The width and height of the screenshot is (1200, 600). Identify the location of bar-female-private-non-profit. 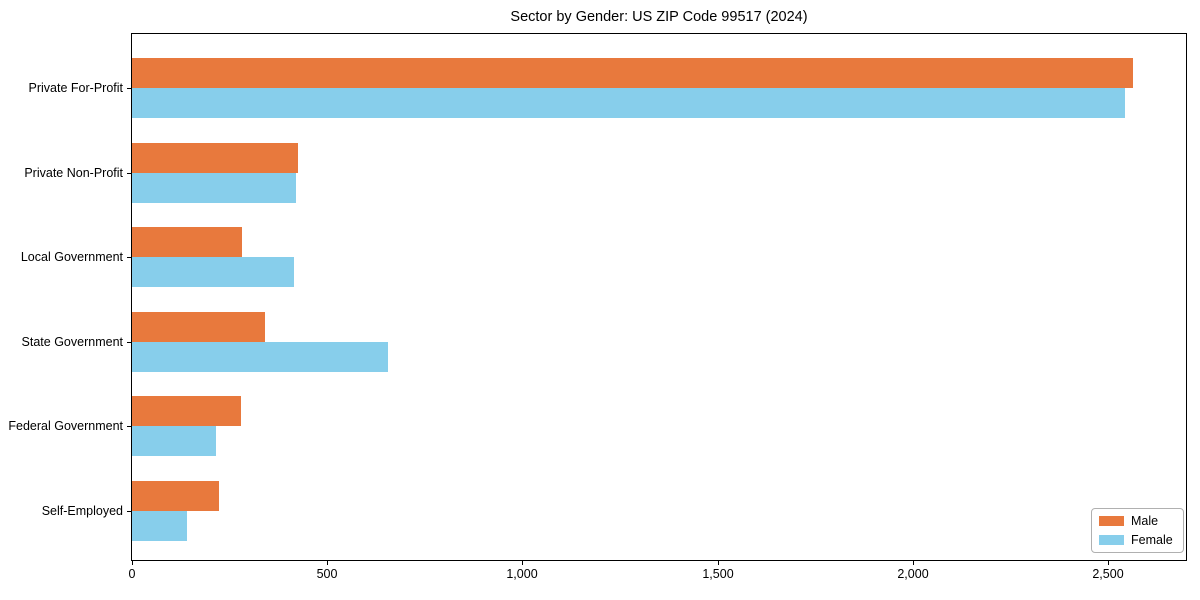
(214, 188).